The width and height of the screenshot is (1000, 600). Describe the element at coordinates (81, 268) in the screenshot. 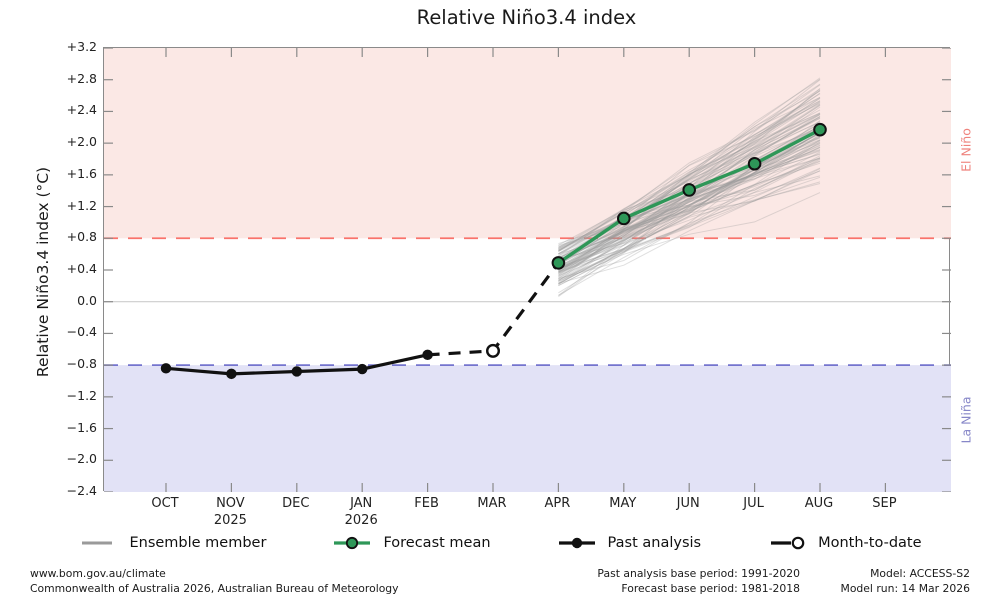

I see `y-tick-label: +0.4` at that location.